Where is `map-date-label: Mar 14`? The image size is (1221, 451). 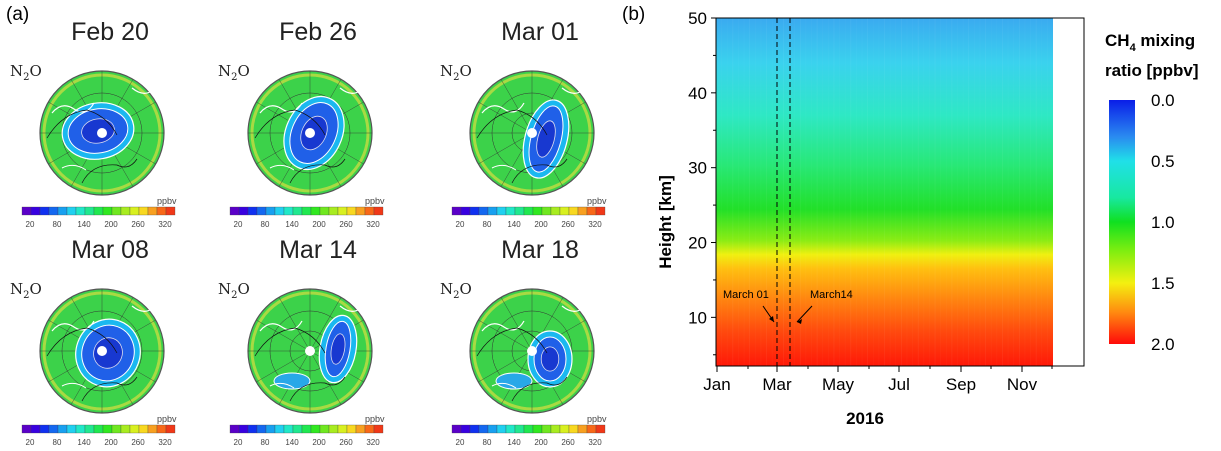
map-date-label: Mar 14 is located at coordinates (318, 250).